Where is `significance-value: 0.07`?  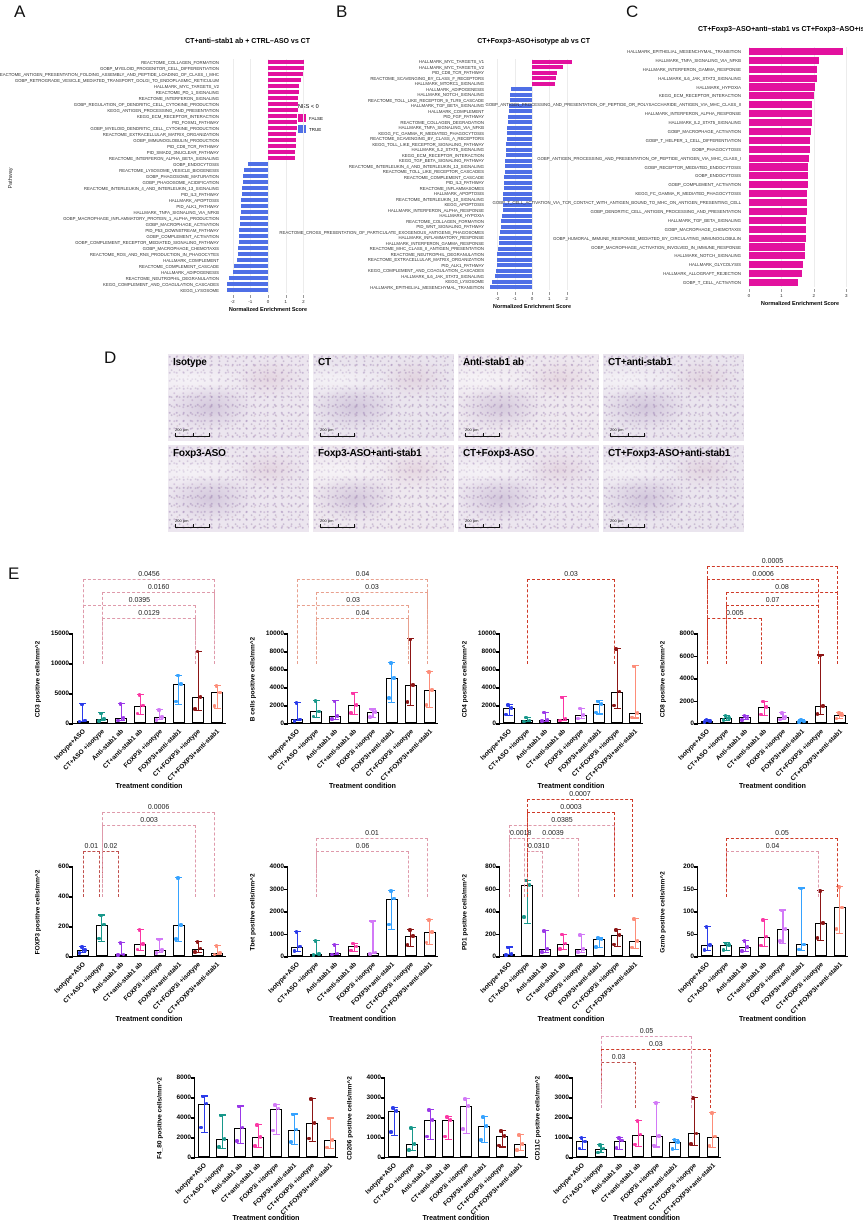
significance-value: 0.07 is located at coordinates (772, 600).